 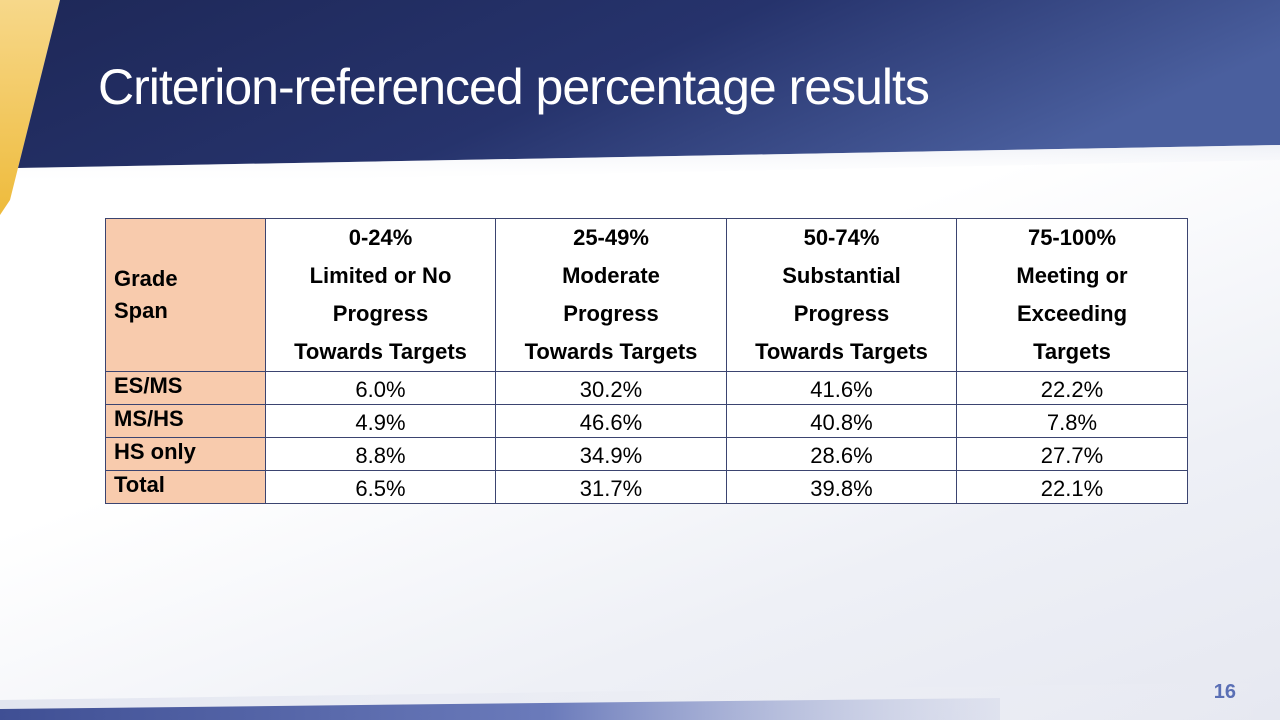 I want to click on column-range: 25-49%, so click(x=611, y=237).